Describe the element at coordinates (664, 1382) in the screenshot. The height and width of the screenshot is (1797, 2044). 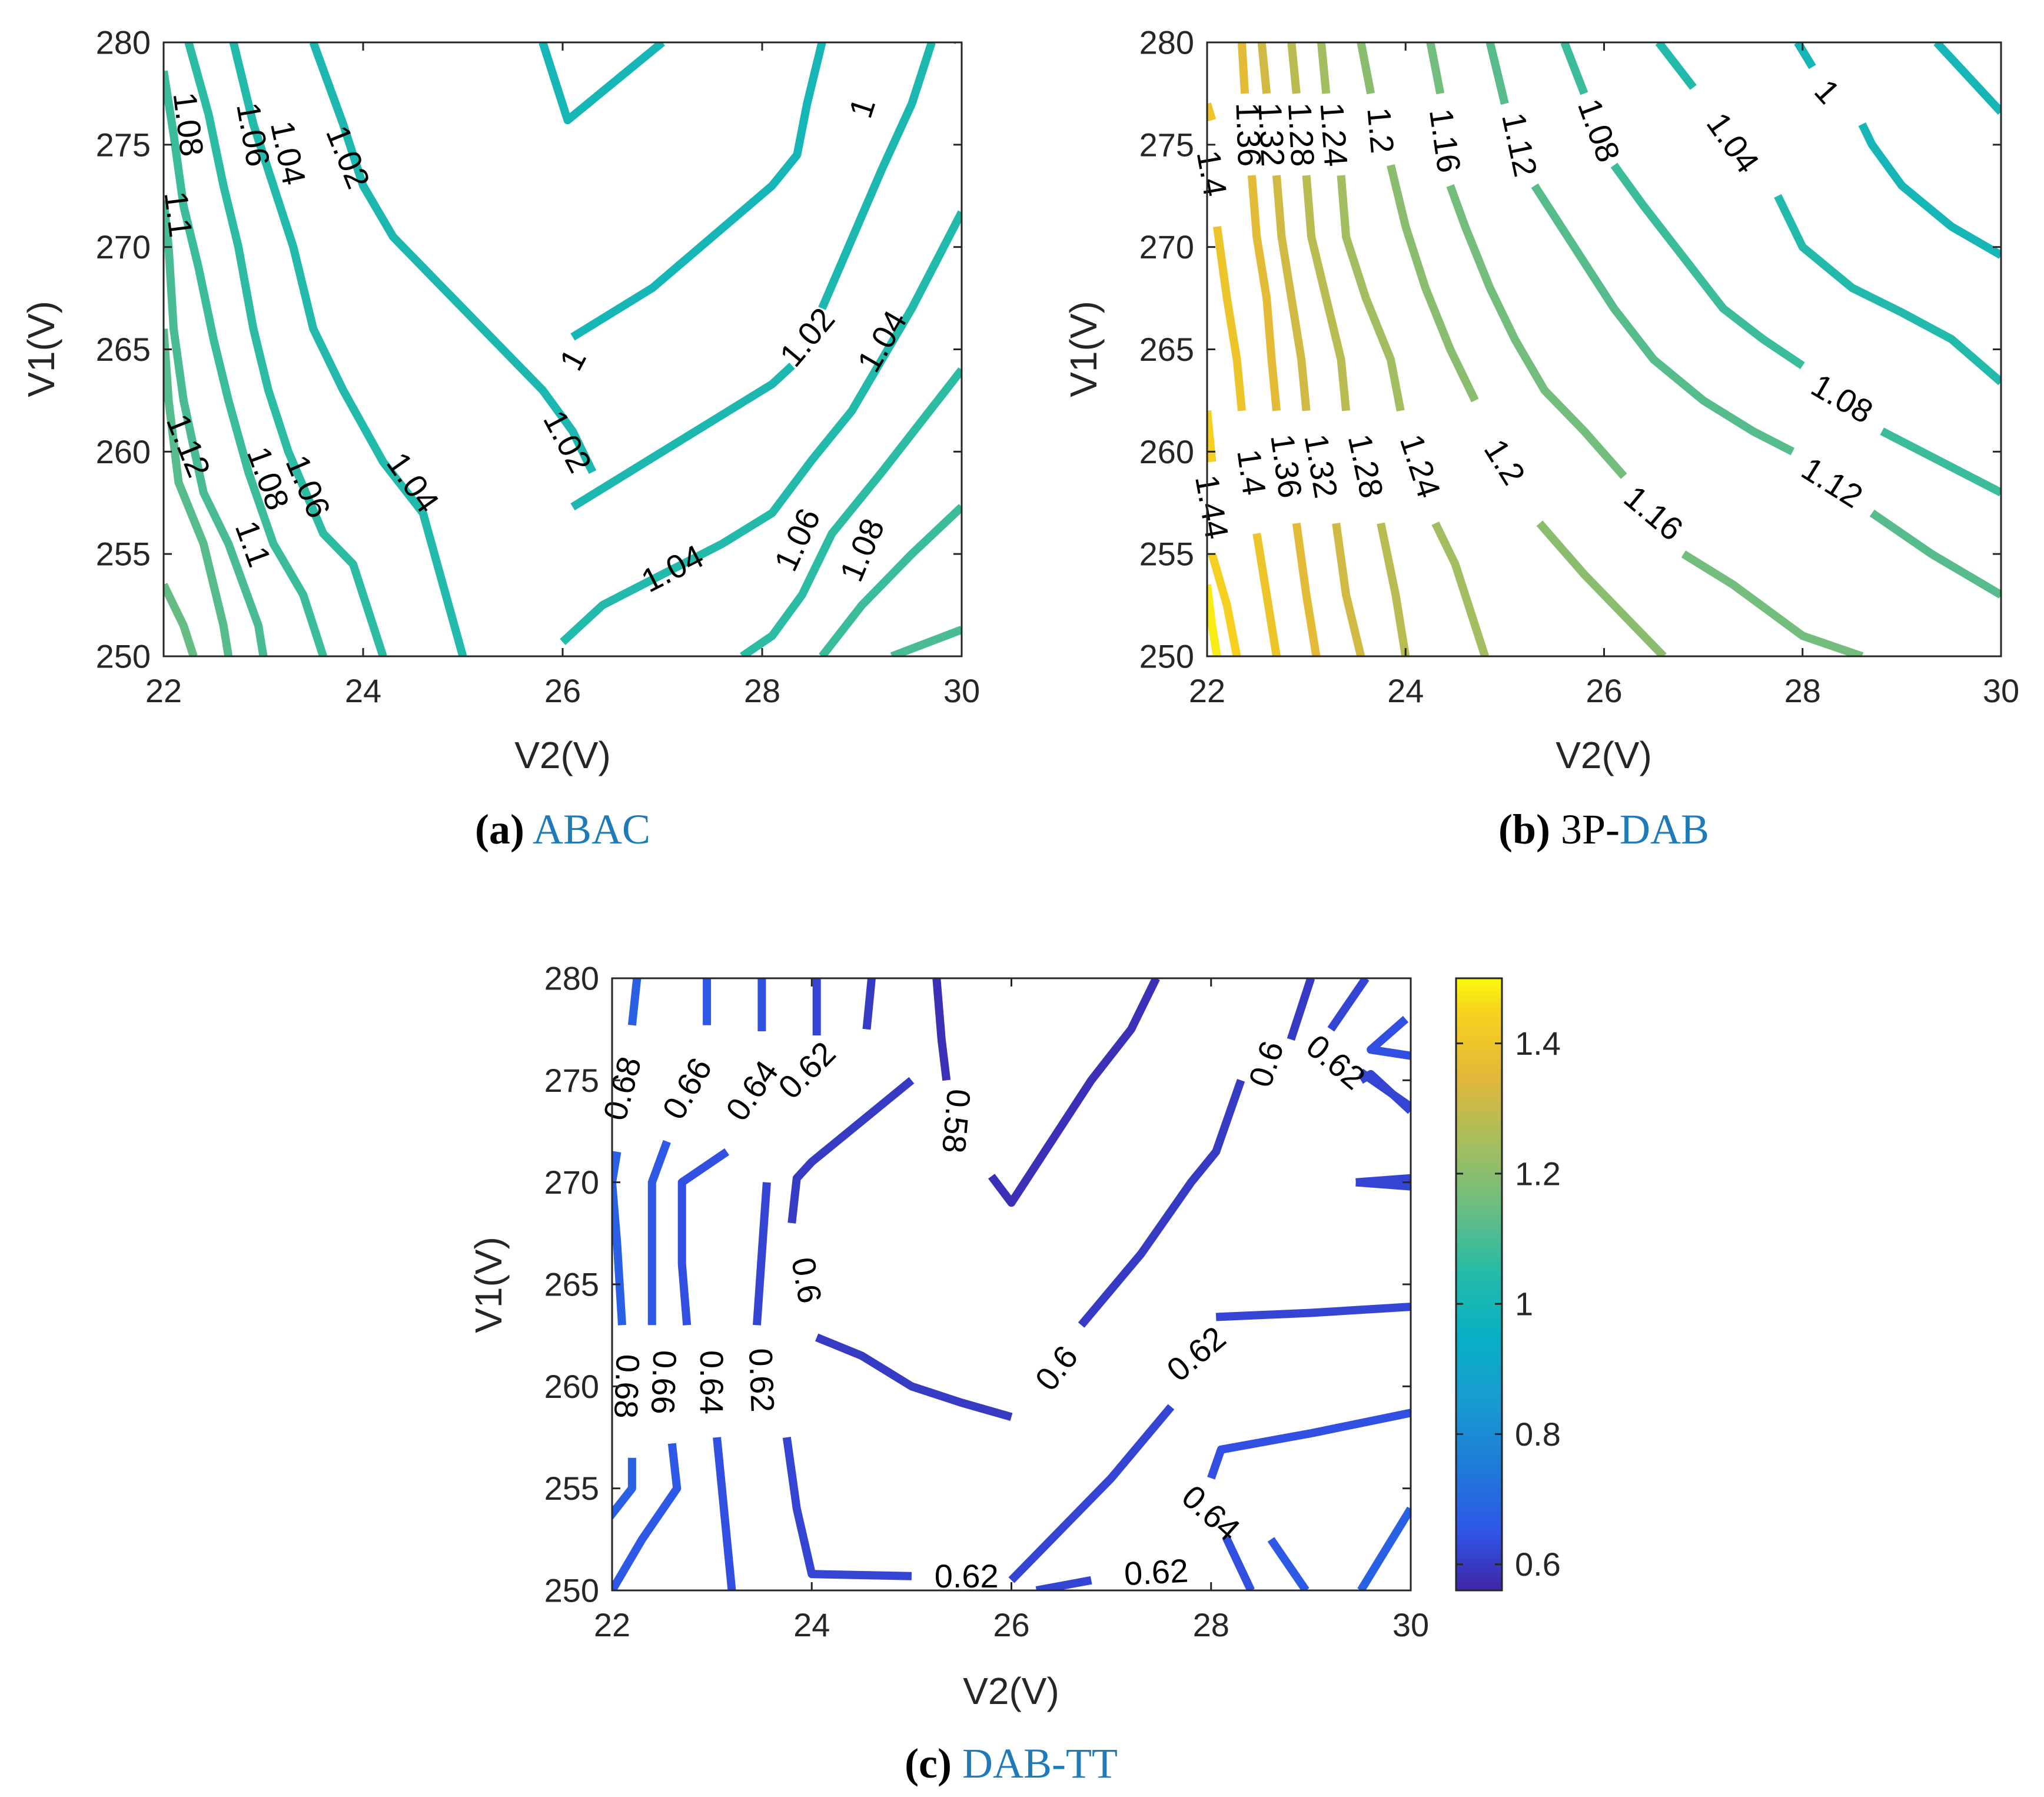
I see `contour-label-c: 0.66` at that location.